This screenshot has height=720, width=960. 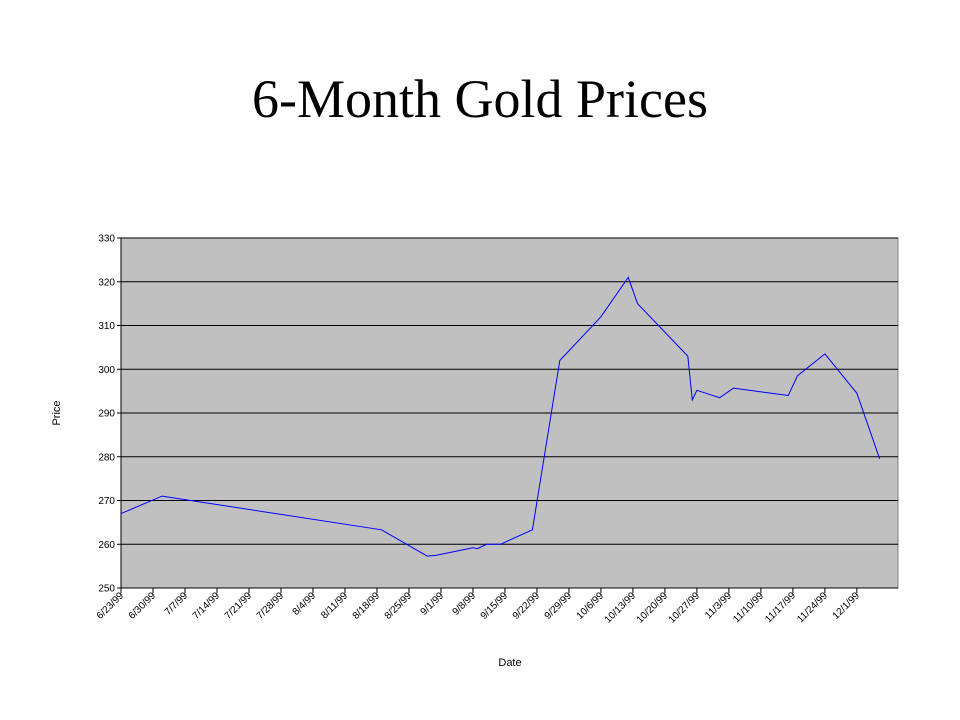 What do you see at coordinates (143, 606) in the screenshot?
I see `x-tick-label: 6/30/99` at bounding box center [143, 606].